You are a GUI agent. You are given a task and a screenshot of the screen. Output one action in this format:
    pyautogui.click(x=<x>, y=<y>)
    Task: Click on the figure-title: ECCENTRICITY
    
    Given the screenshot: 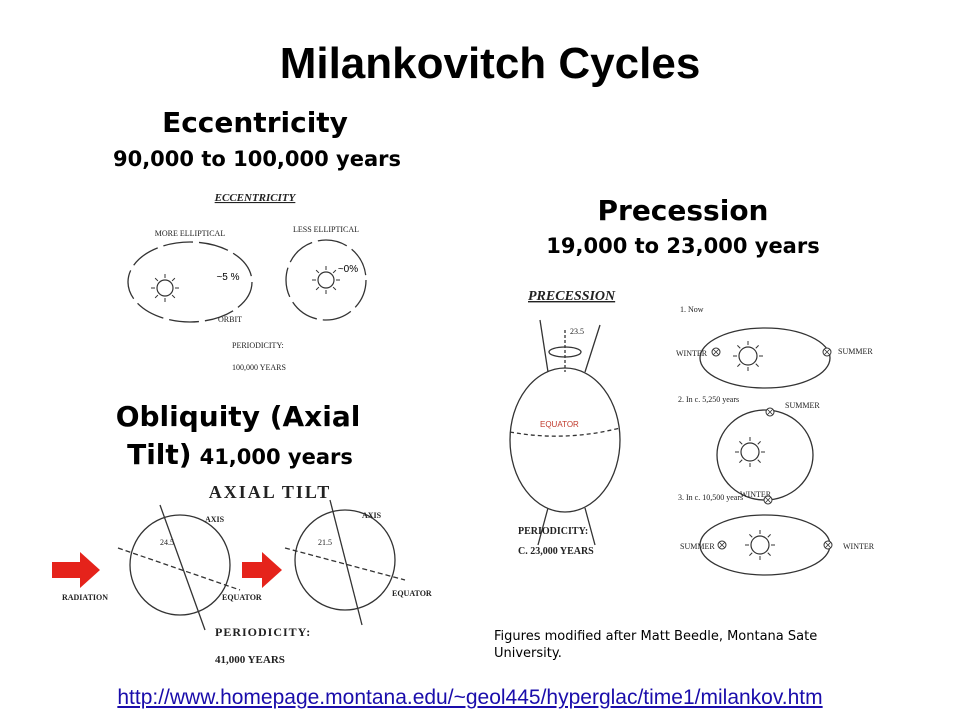 What is the action you would take?
    pyautogui.click(x=255, y=198)
    